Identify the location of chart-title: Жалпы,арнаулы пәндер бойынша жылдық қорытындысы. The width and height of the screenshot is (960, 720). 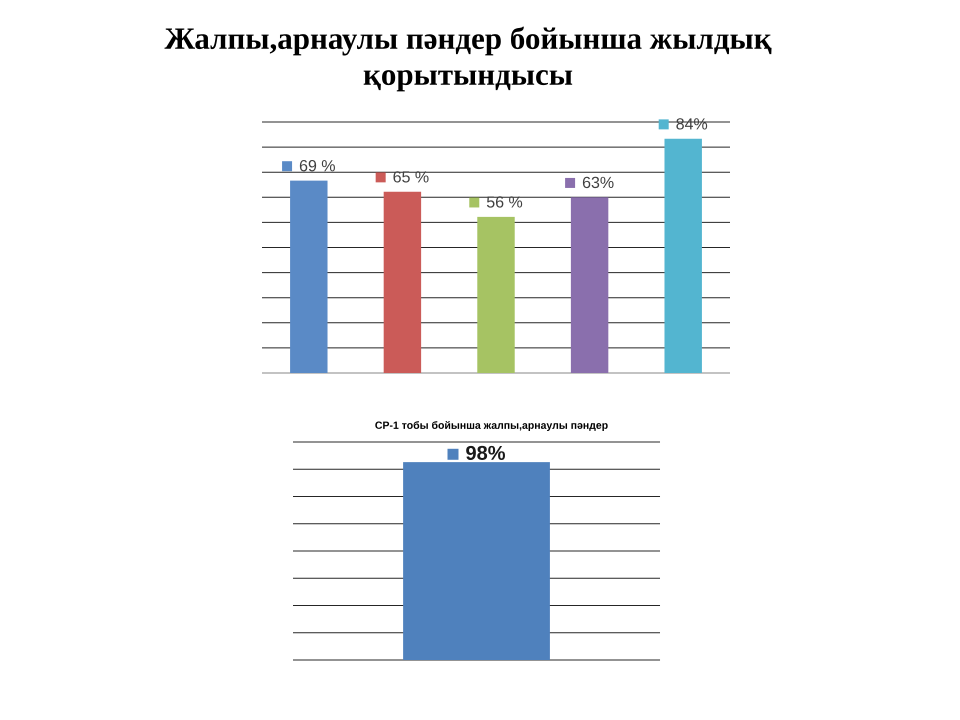
(468, 59).